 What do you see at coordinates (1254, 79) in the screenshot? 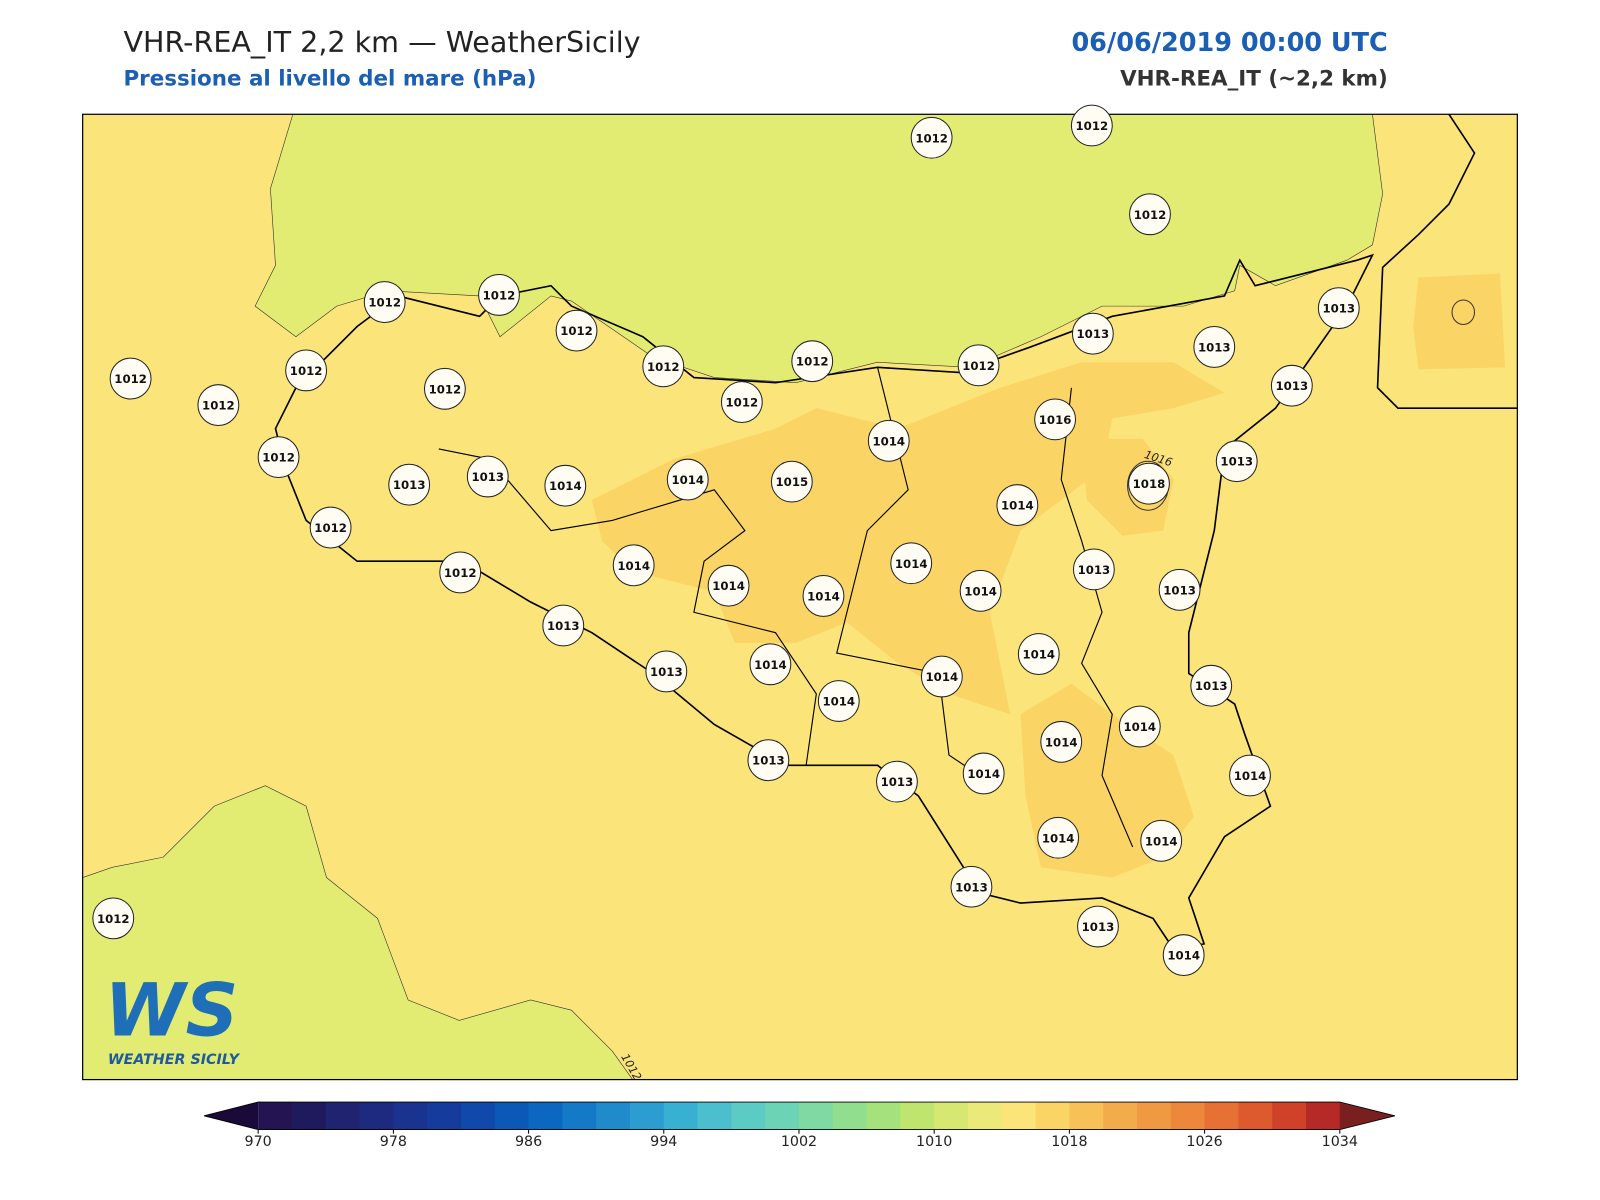
I see `model-label: VHR-REA_IT (~2,2 km)` at bounding box center [1254, 79].